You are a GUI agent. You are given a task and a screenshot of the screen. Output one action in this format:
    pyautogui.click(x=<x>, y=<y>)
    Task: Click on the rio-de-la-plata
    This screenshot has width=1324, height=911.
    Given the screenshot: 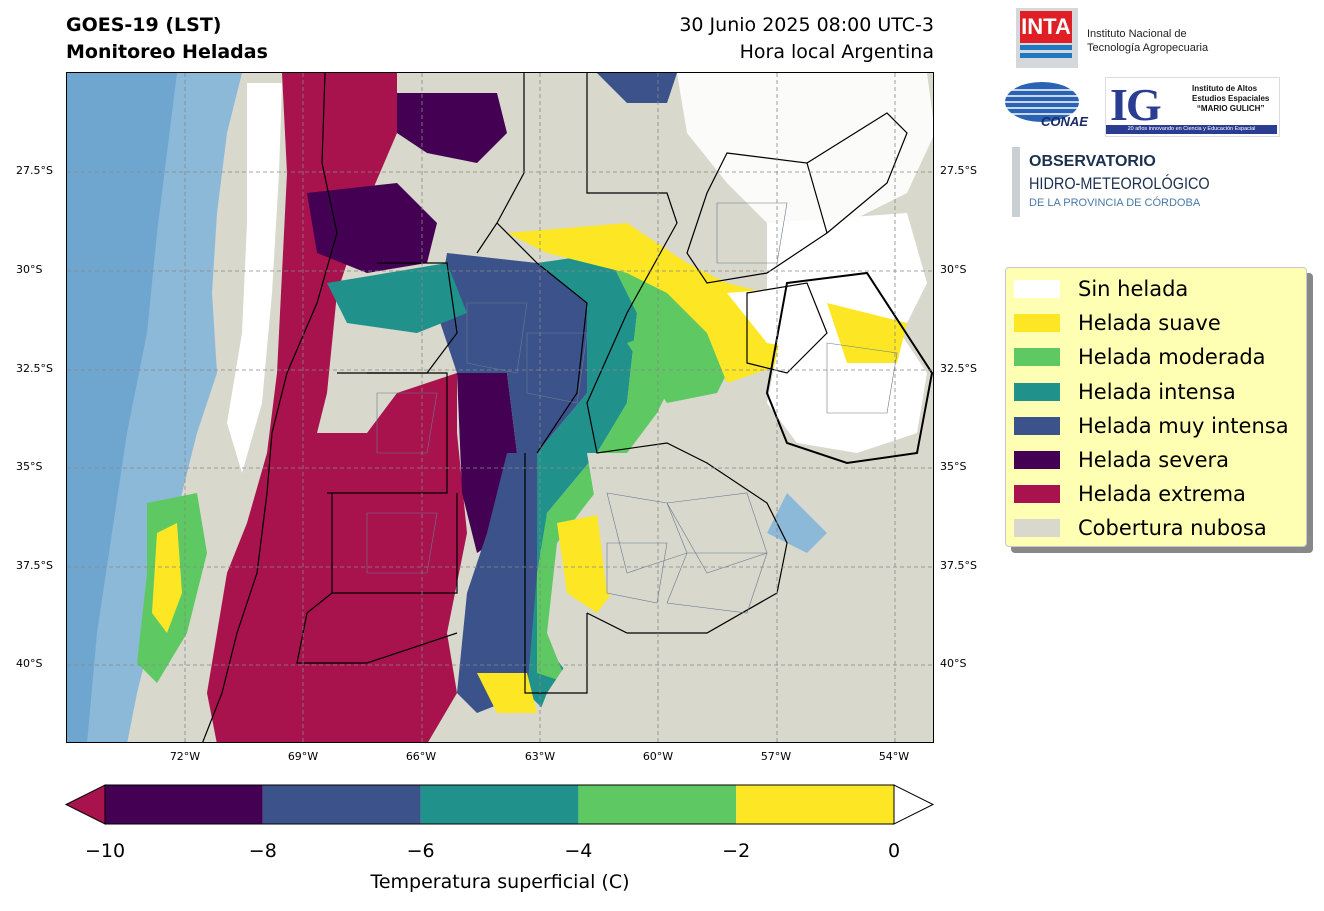 What is the action you would take?
    pyautogui.click(x=797, y=523)
    